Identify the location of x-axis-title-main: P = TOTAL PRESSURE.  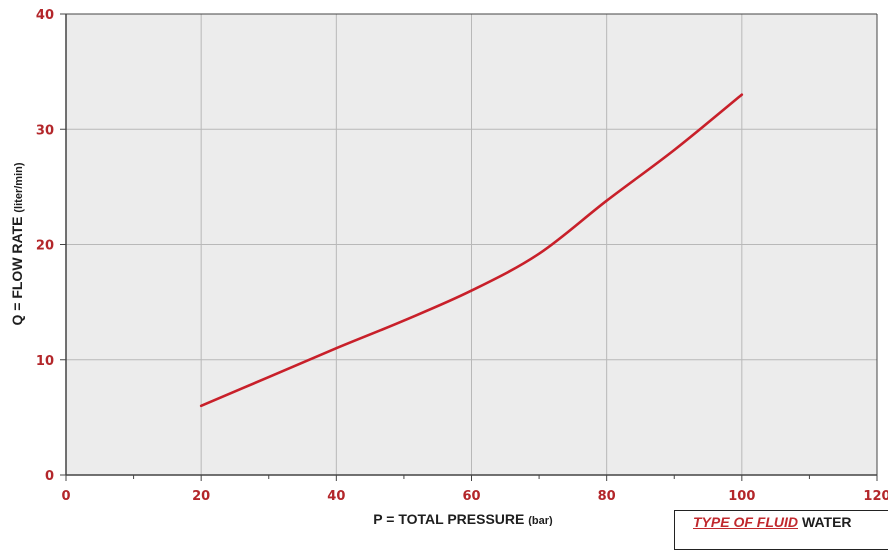
(448, 518).